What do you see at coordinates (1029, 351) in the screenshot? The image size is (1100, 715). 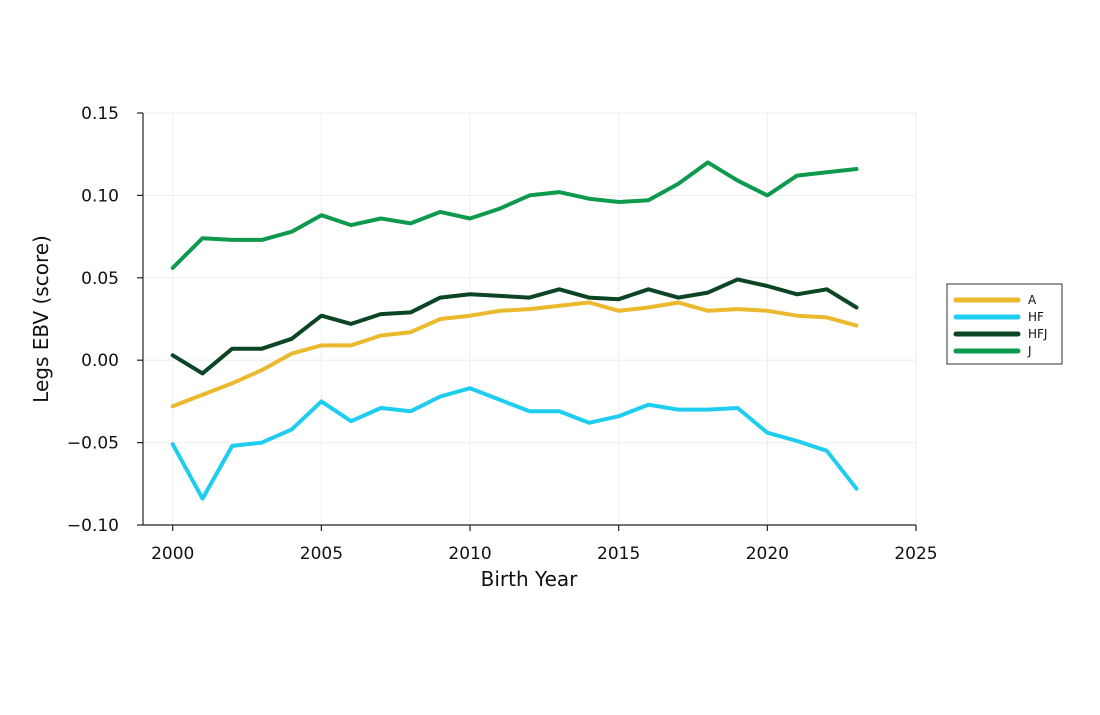 I see `legend-label-j: J` at bounding box center [1029, 351].